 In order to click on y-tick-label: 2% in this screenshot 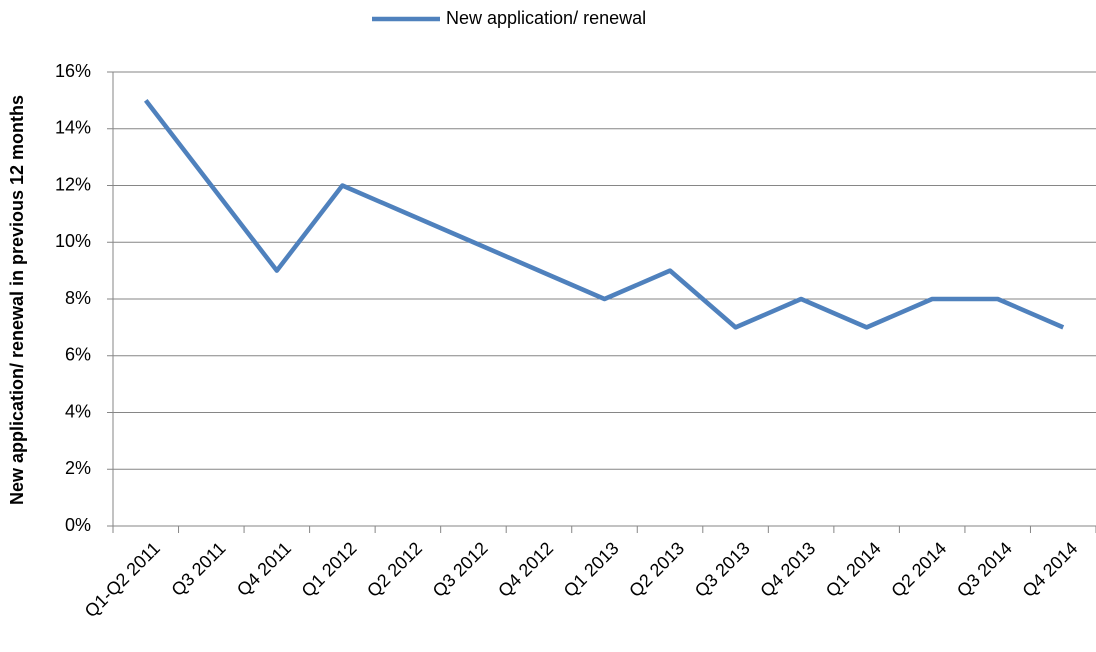, I will do `click(78, 468)`.